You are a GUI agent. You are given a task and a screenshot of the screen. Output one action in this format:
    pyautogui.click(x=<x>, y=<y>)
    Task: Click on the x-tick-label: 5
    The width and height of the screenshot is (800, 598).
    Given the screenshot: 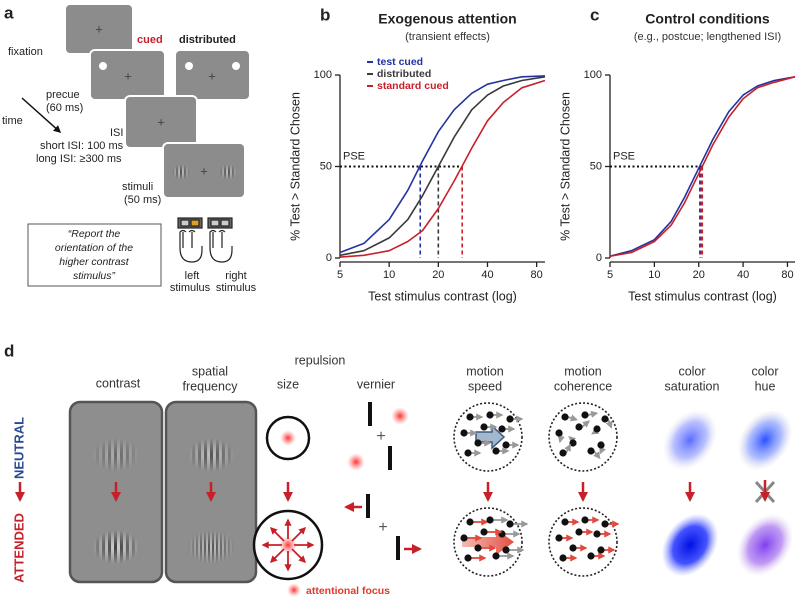 What is the action you would take?
    pyautogui.click(x=610, y=275)
    